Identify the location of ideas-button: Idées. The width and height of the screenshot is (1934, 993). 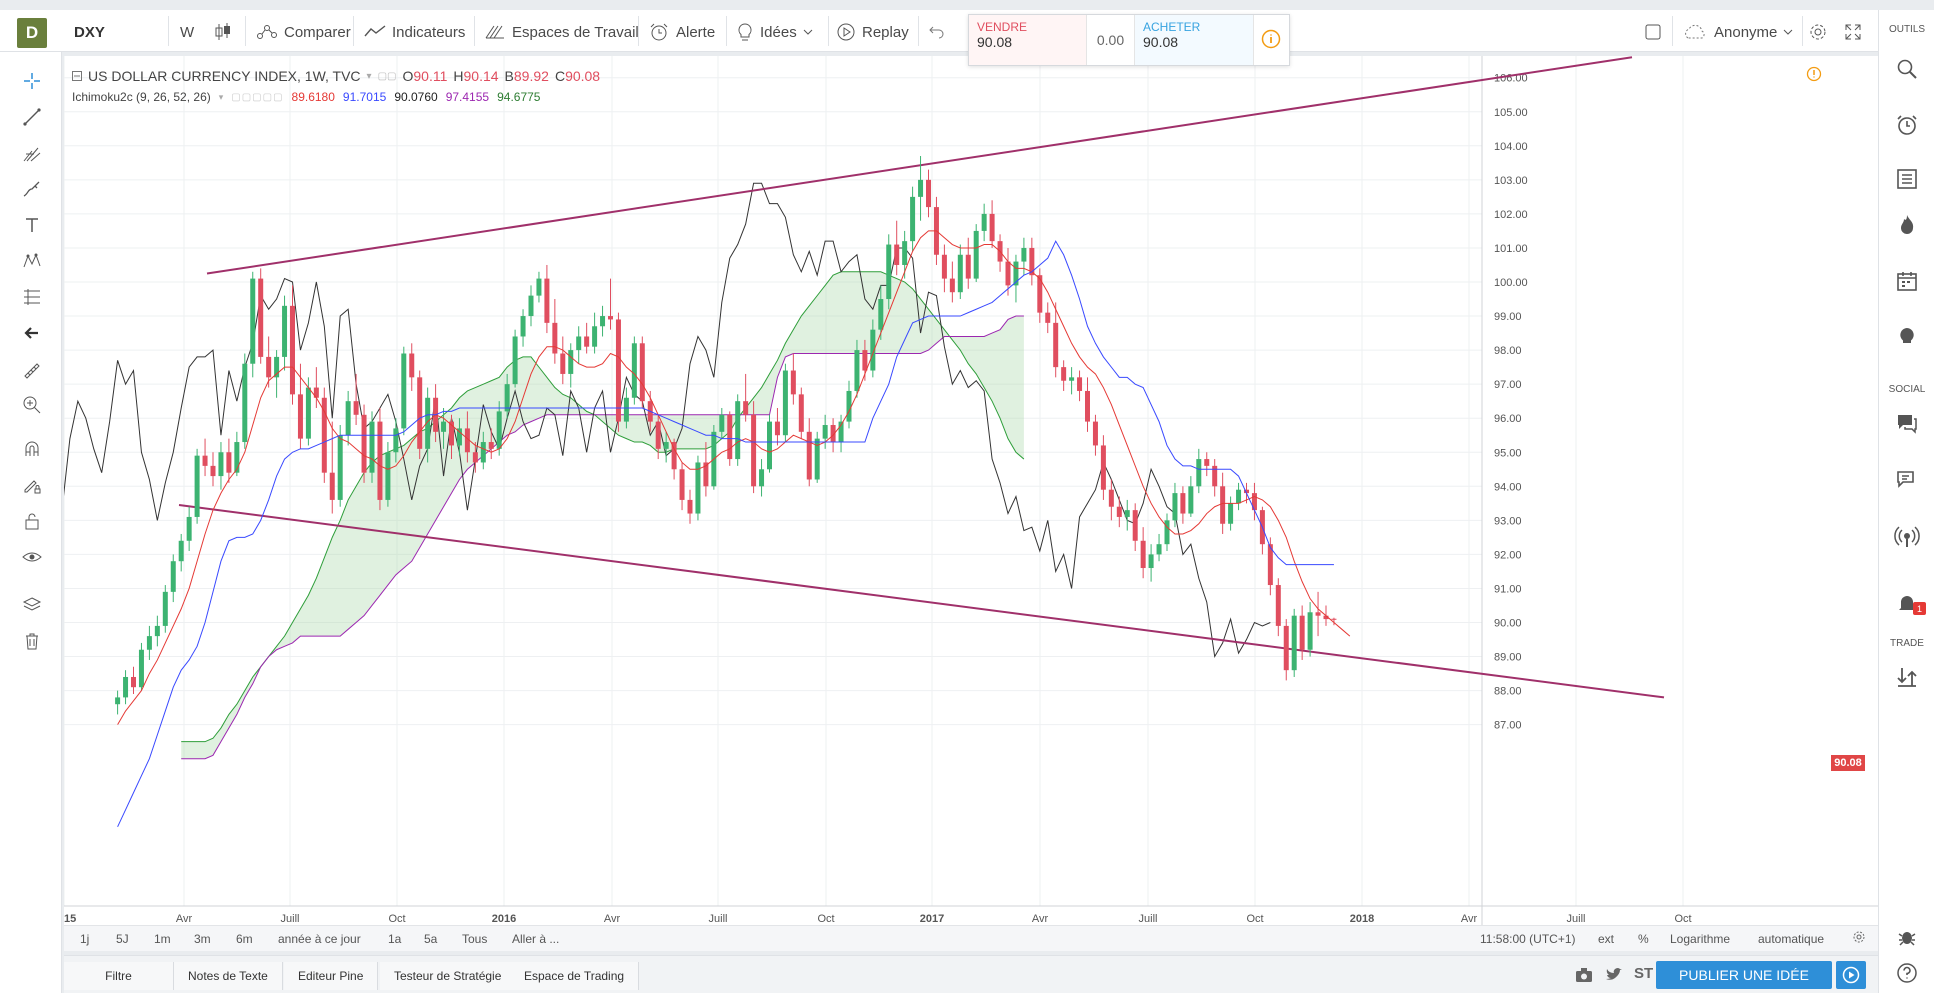
(774, 32).